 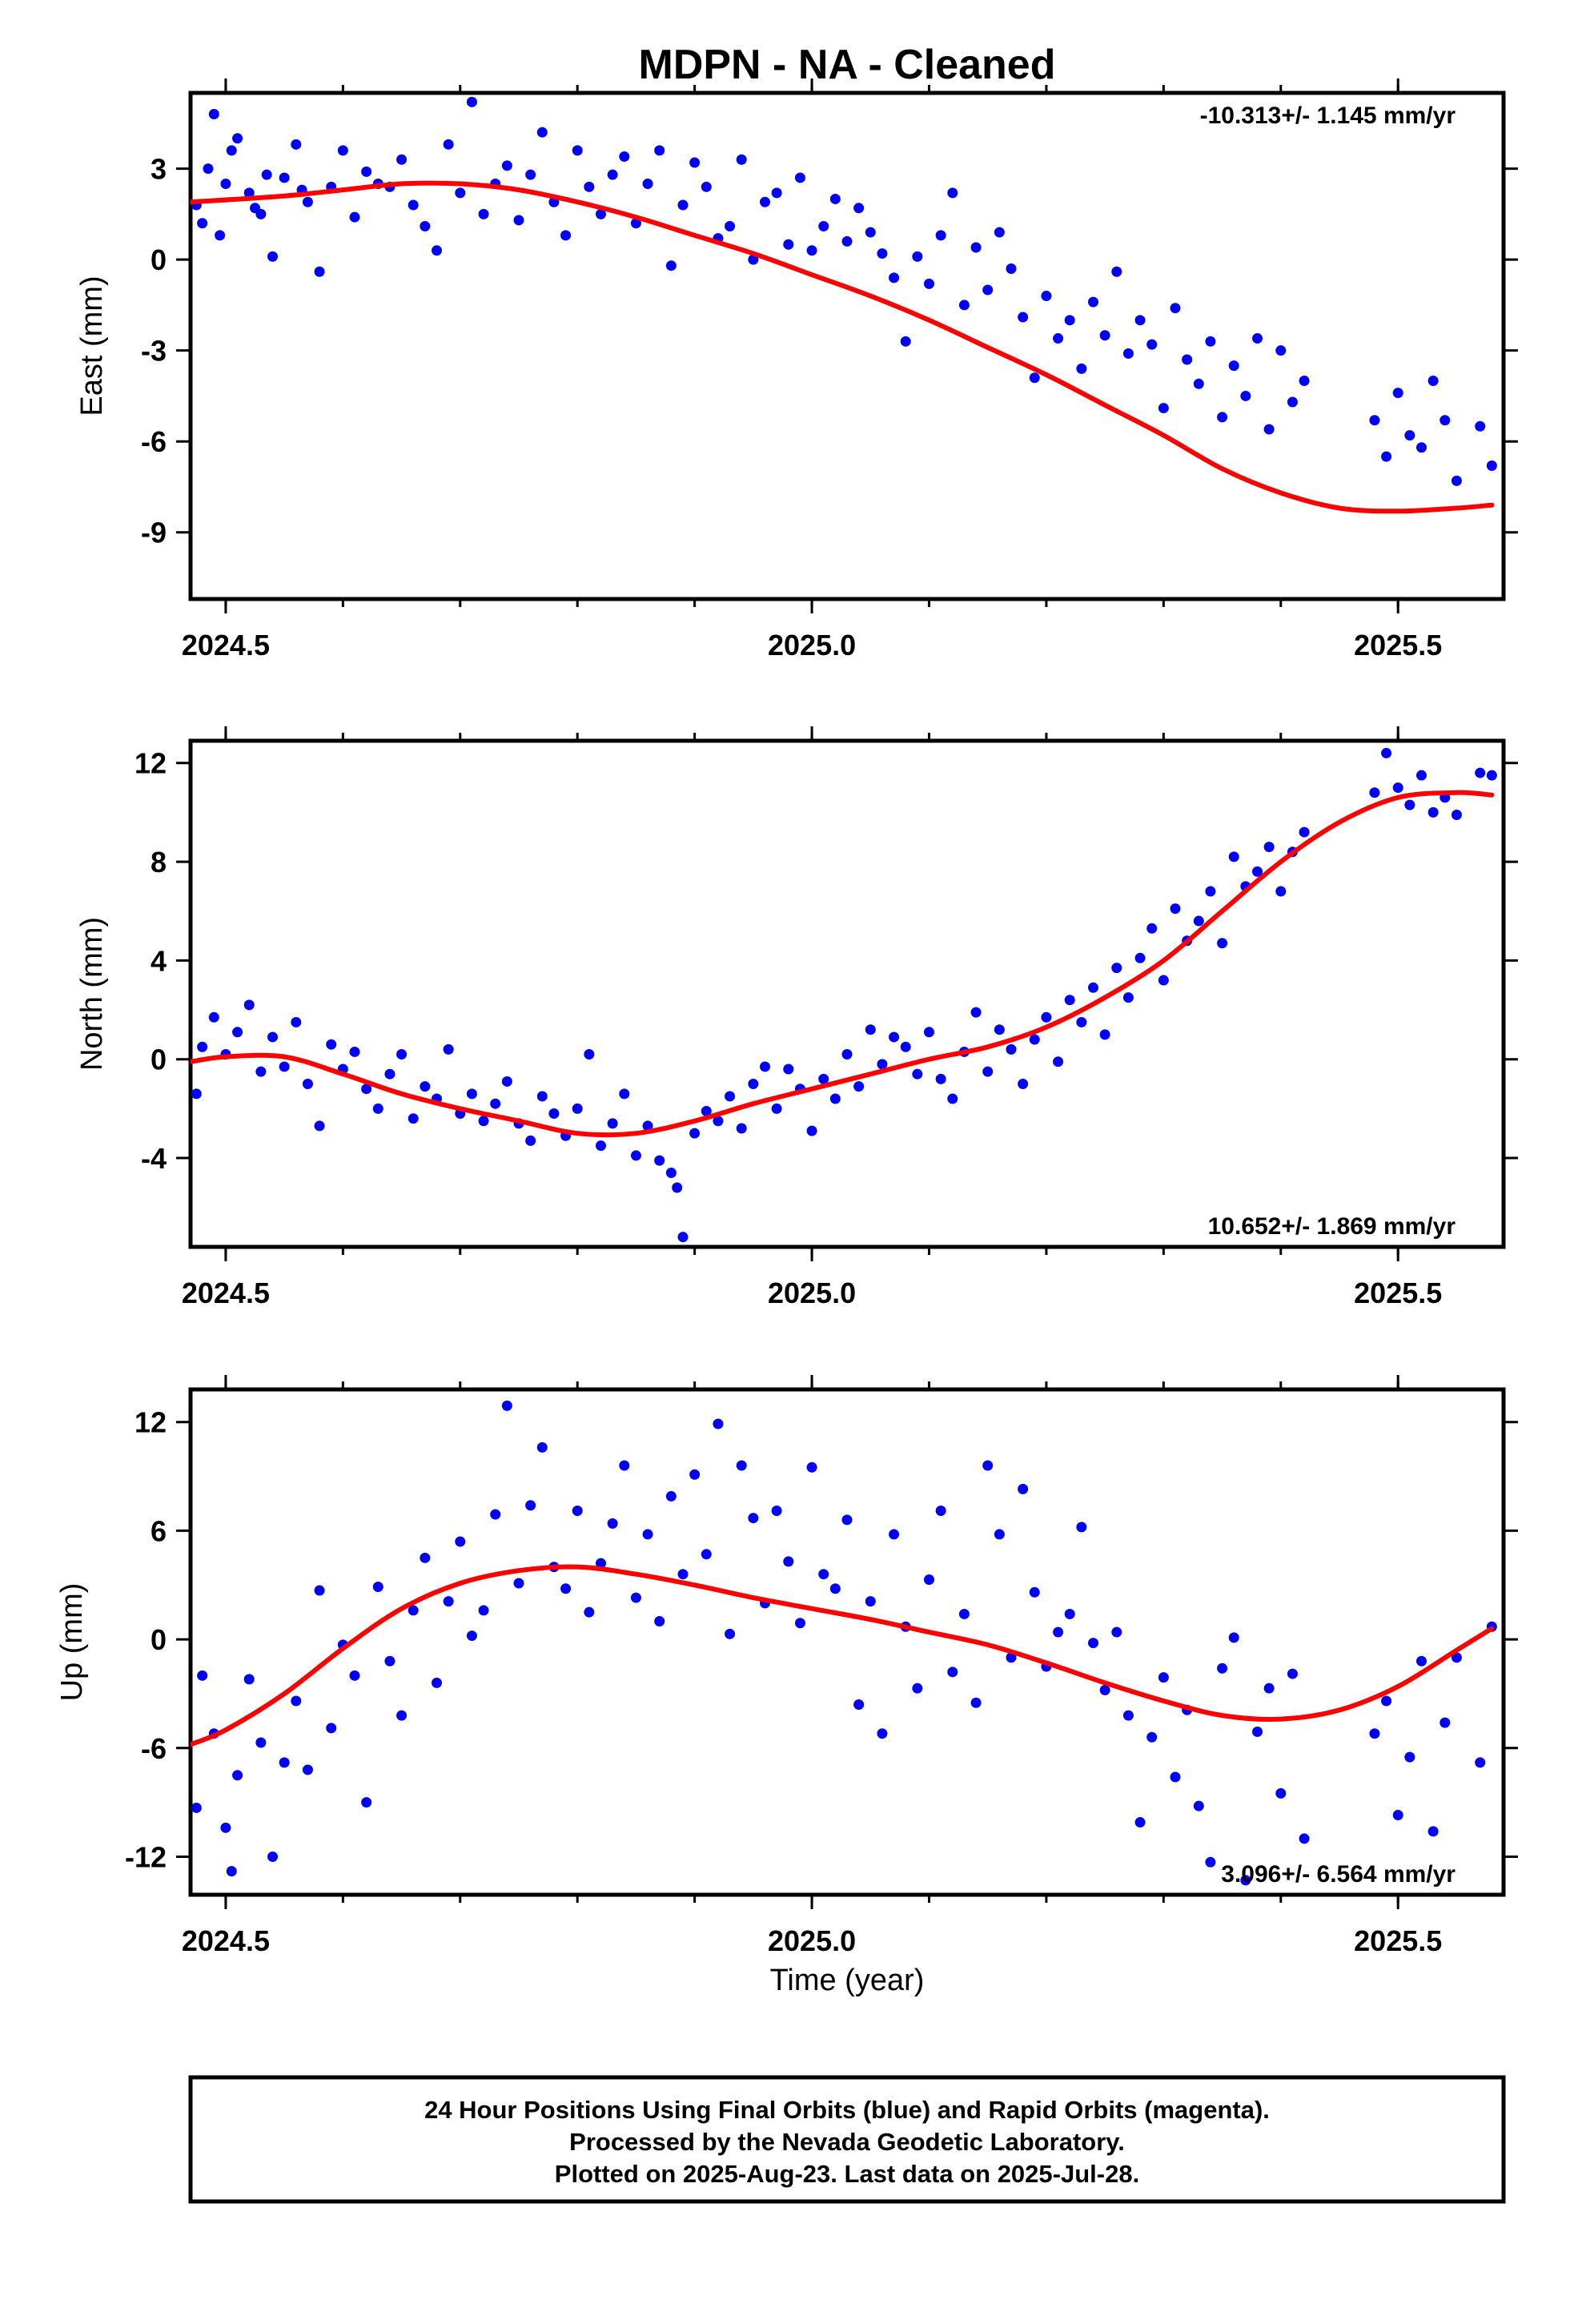 I want to click on north-y-tick-label: 4, so click(x=159, y=961).